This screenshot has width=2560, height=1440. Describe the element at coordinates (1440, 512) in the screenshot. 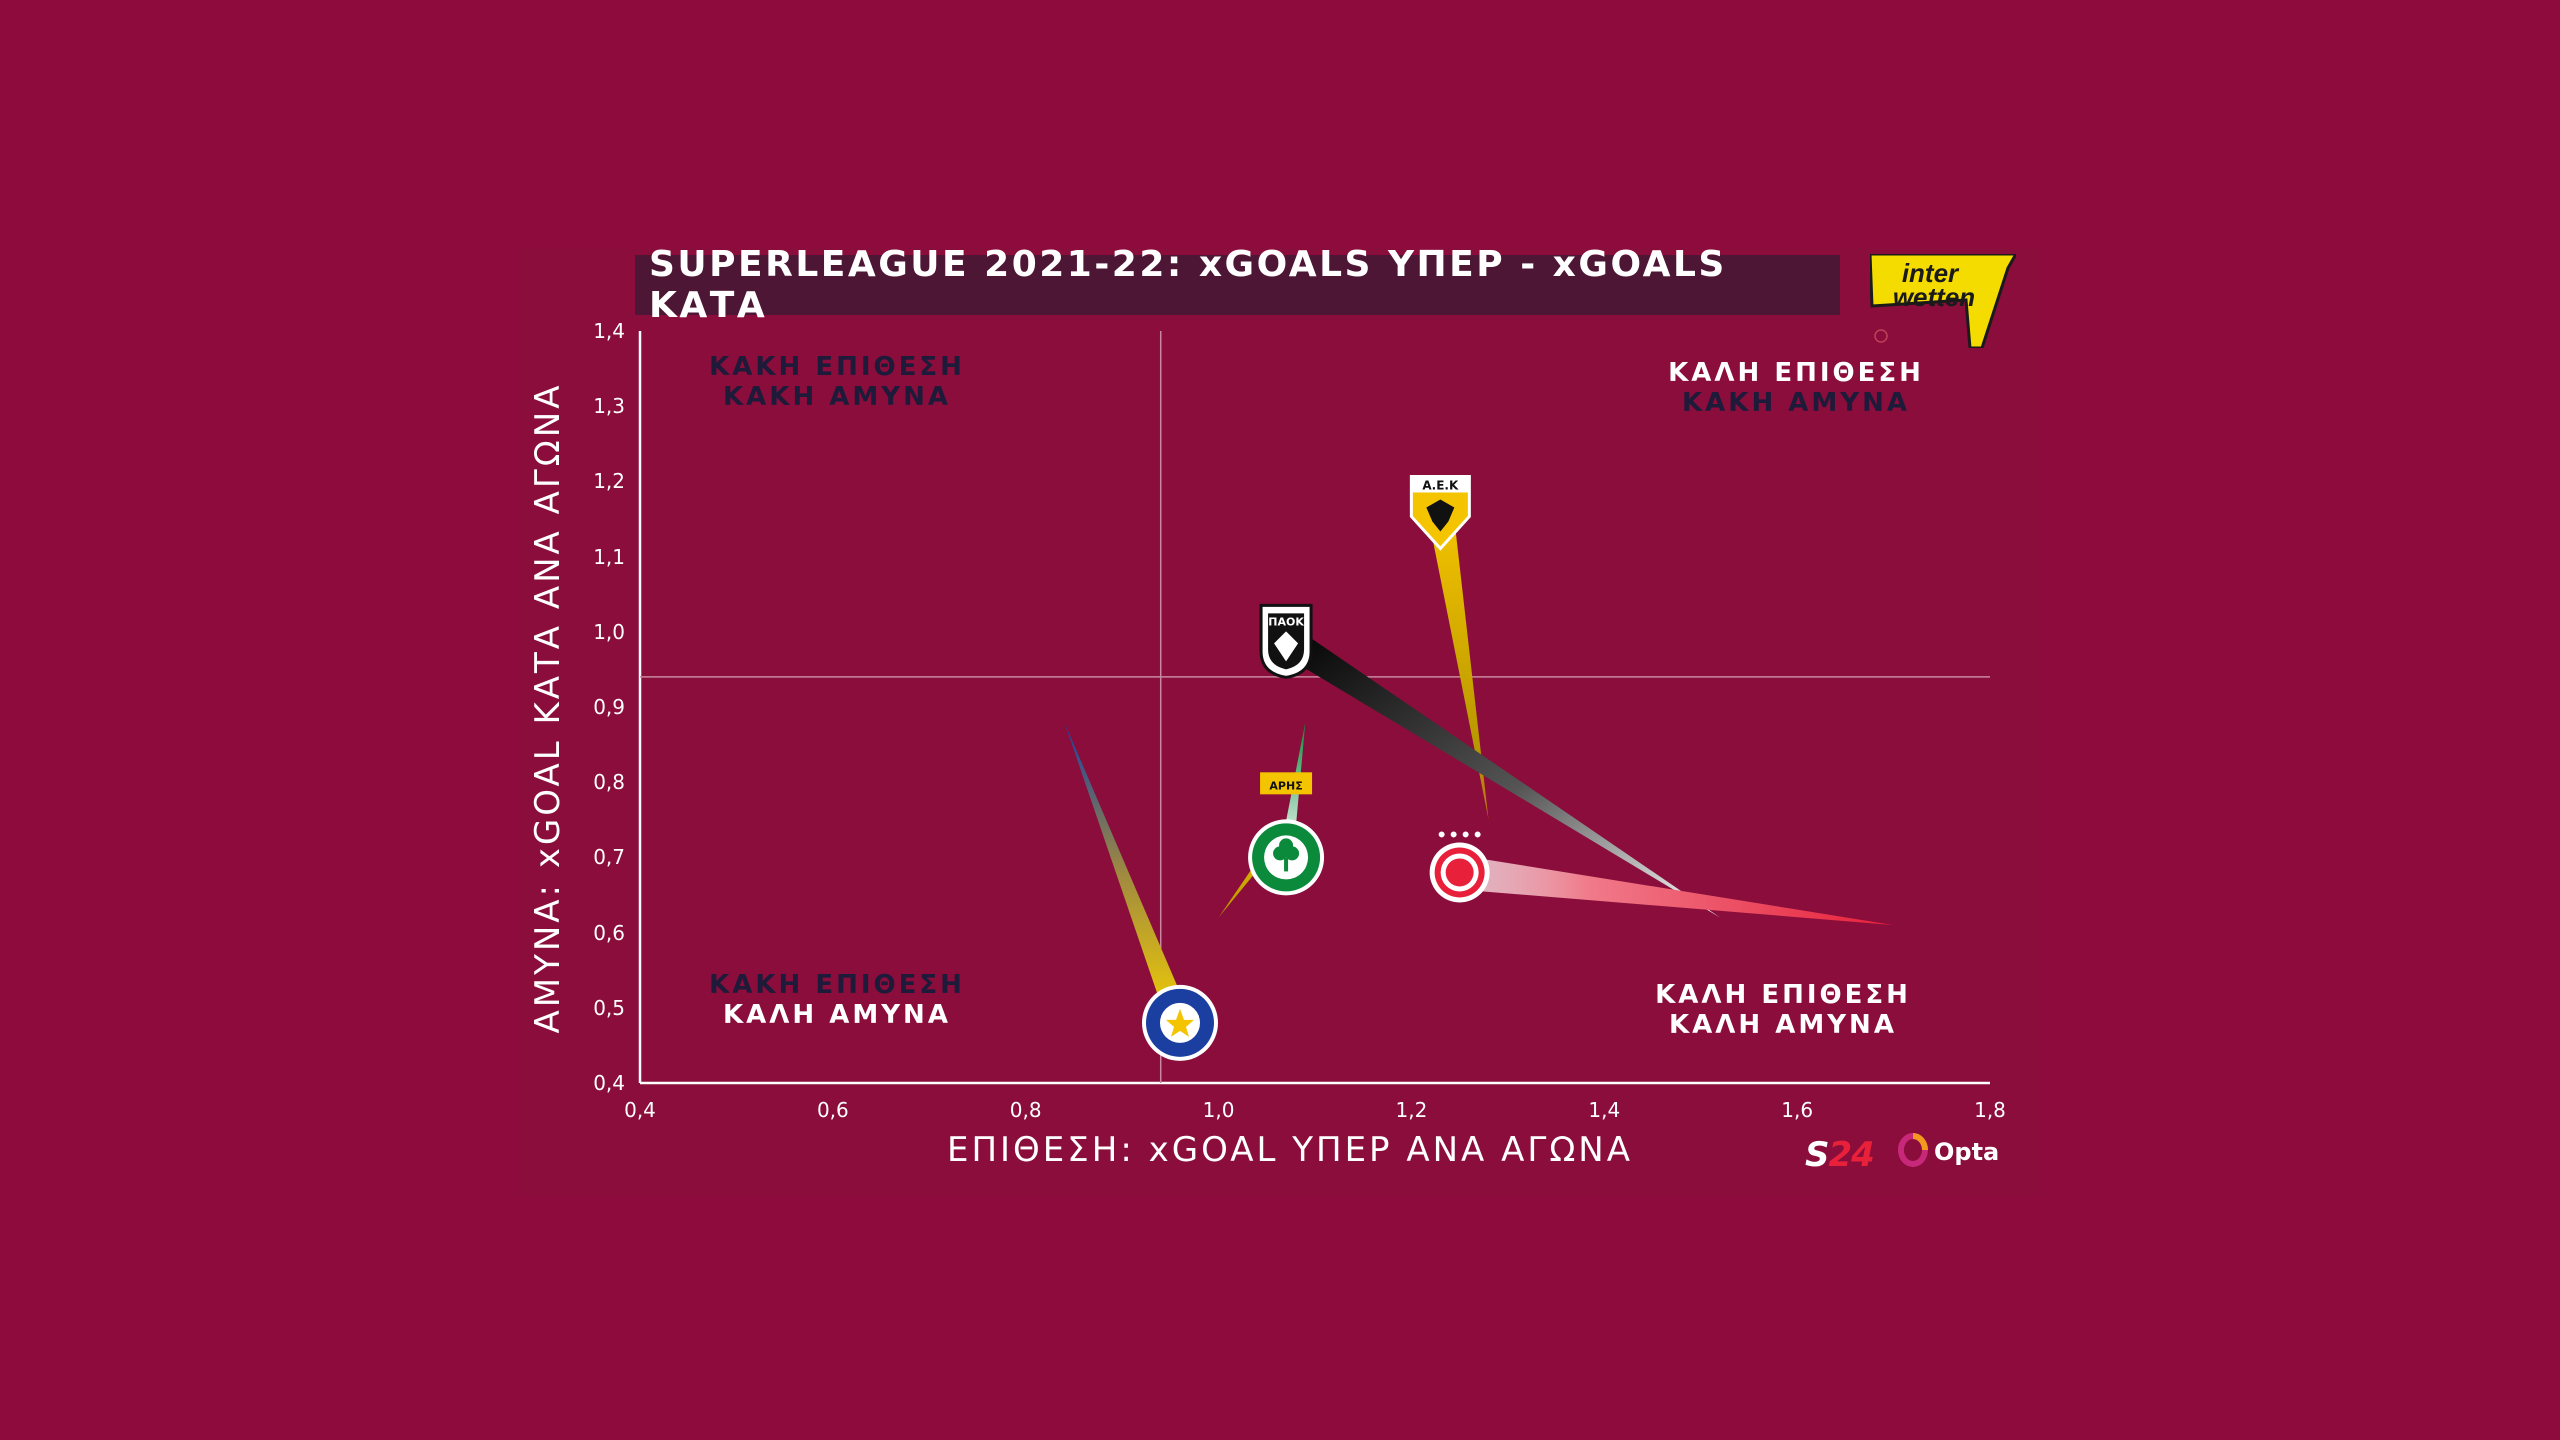

I see `aek-crest-icon: Α.Ε.Κ` at that location.